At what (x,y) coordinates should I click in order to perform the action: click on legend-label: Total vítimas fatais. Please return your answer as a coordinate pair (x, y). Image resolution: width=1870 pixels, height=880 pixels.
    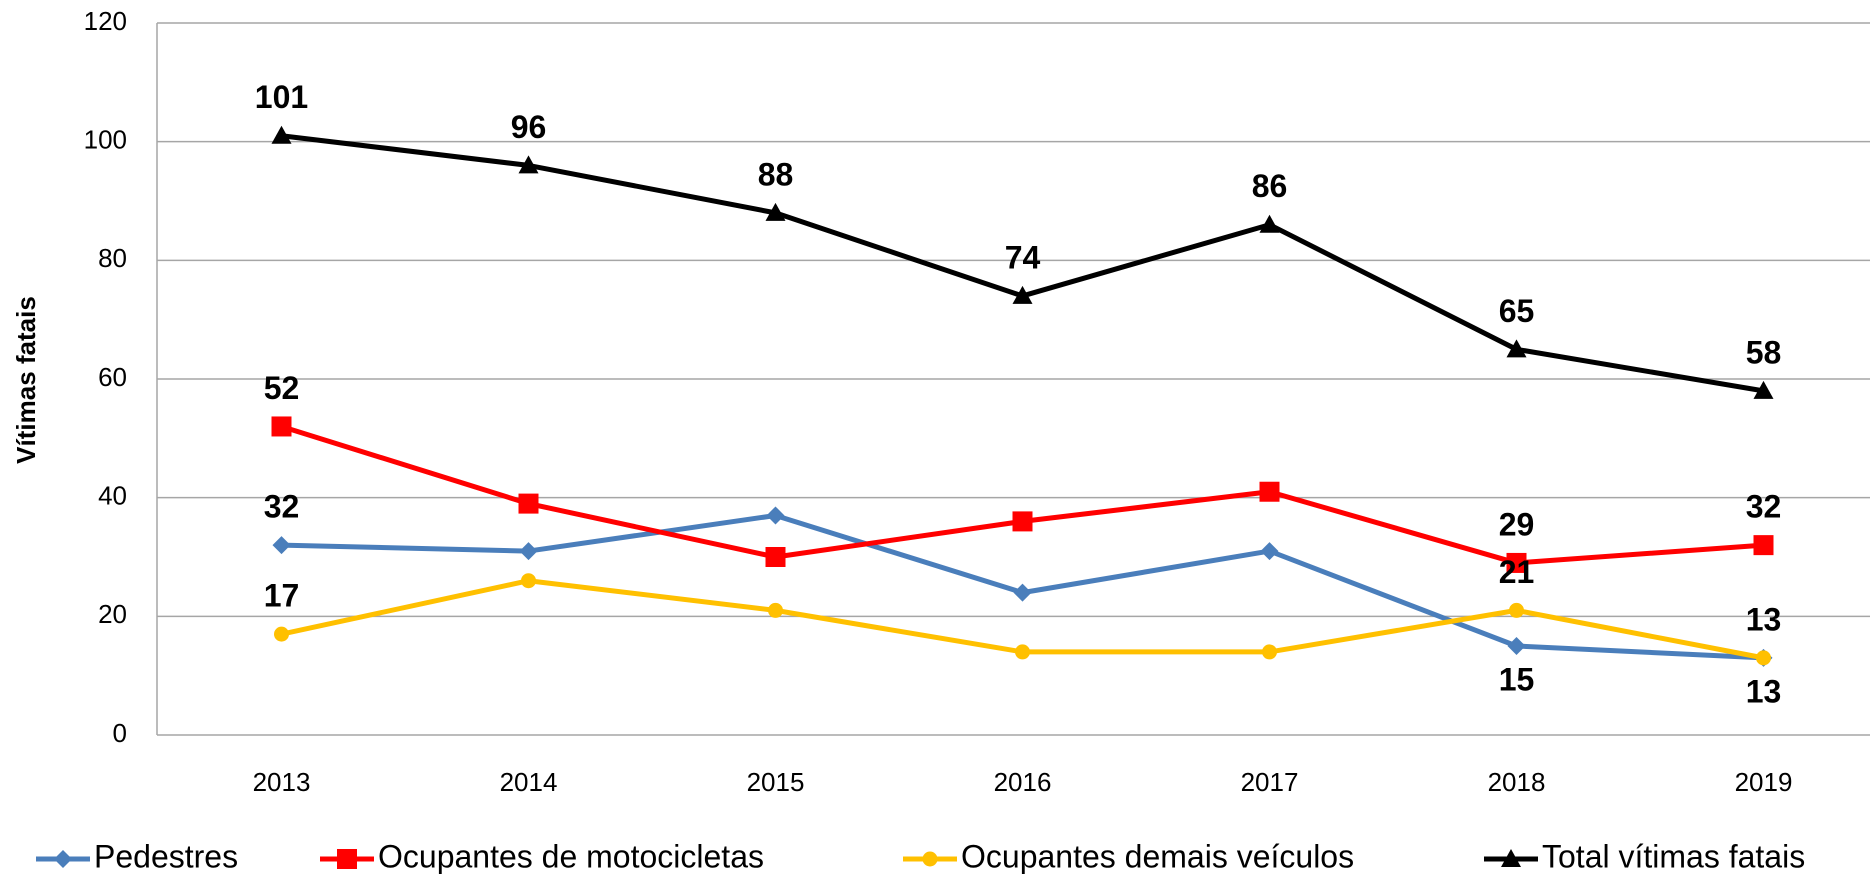
    Looking at the image, I should click on (1673, 856).